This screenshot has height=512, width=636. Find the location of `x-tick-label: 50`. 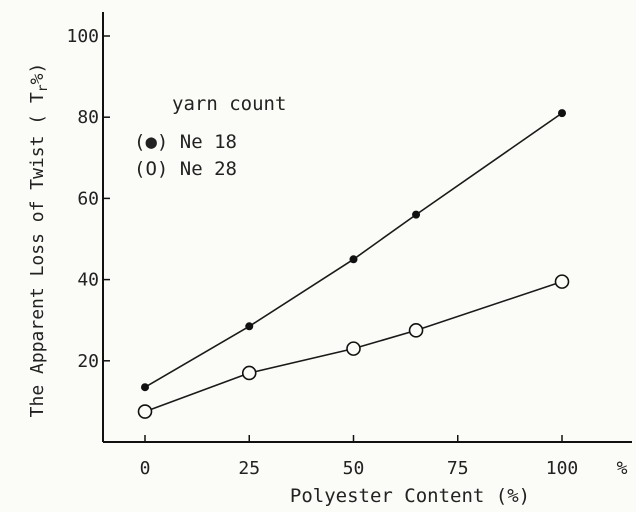

x-tick-label: 50 is located at coordinates (354, 468).